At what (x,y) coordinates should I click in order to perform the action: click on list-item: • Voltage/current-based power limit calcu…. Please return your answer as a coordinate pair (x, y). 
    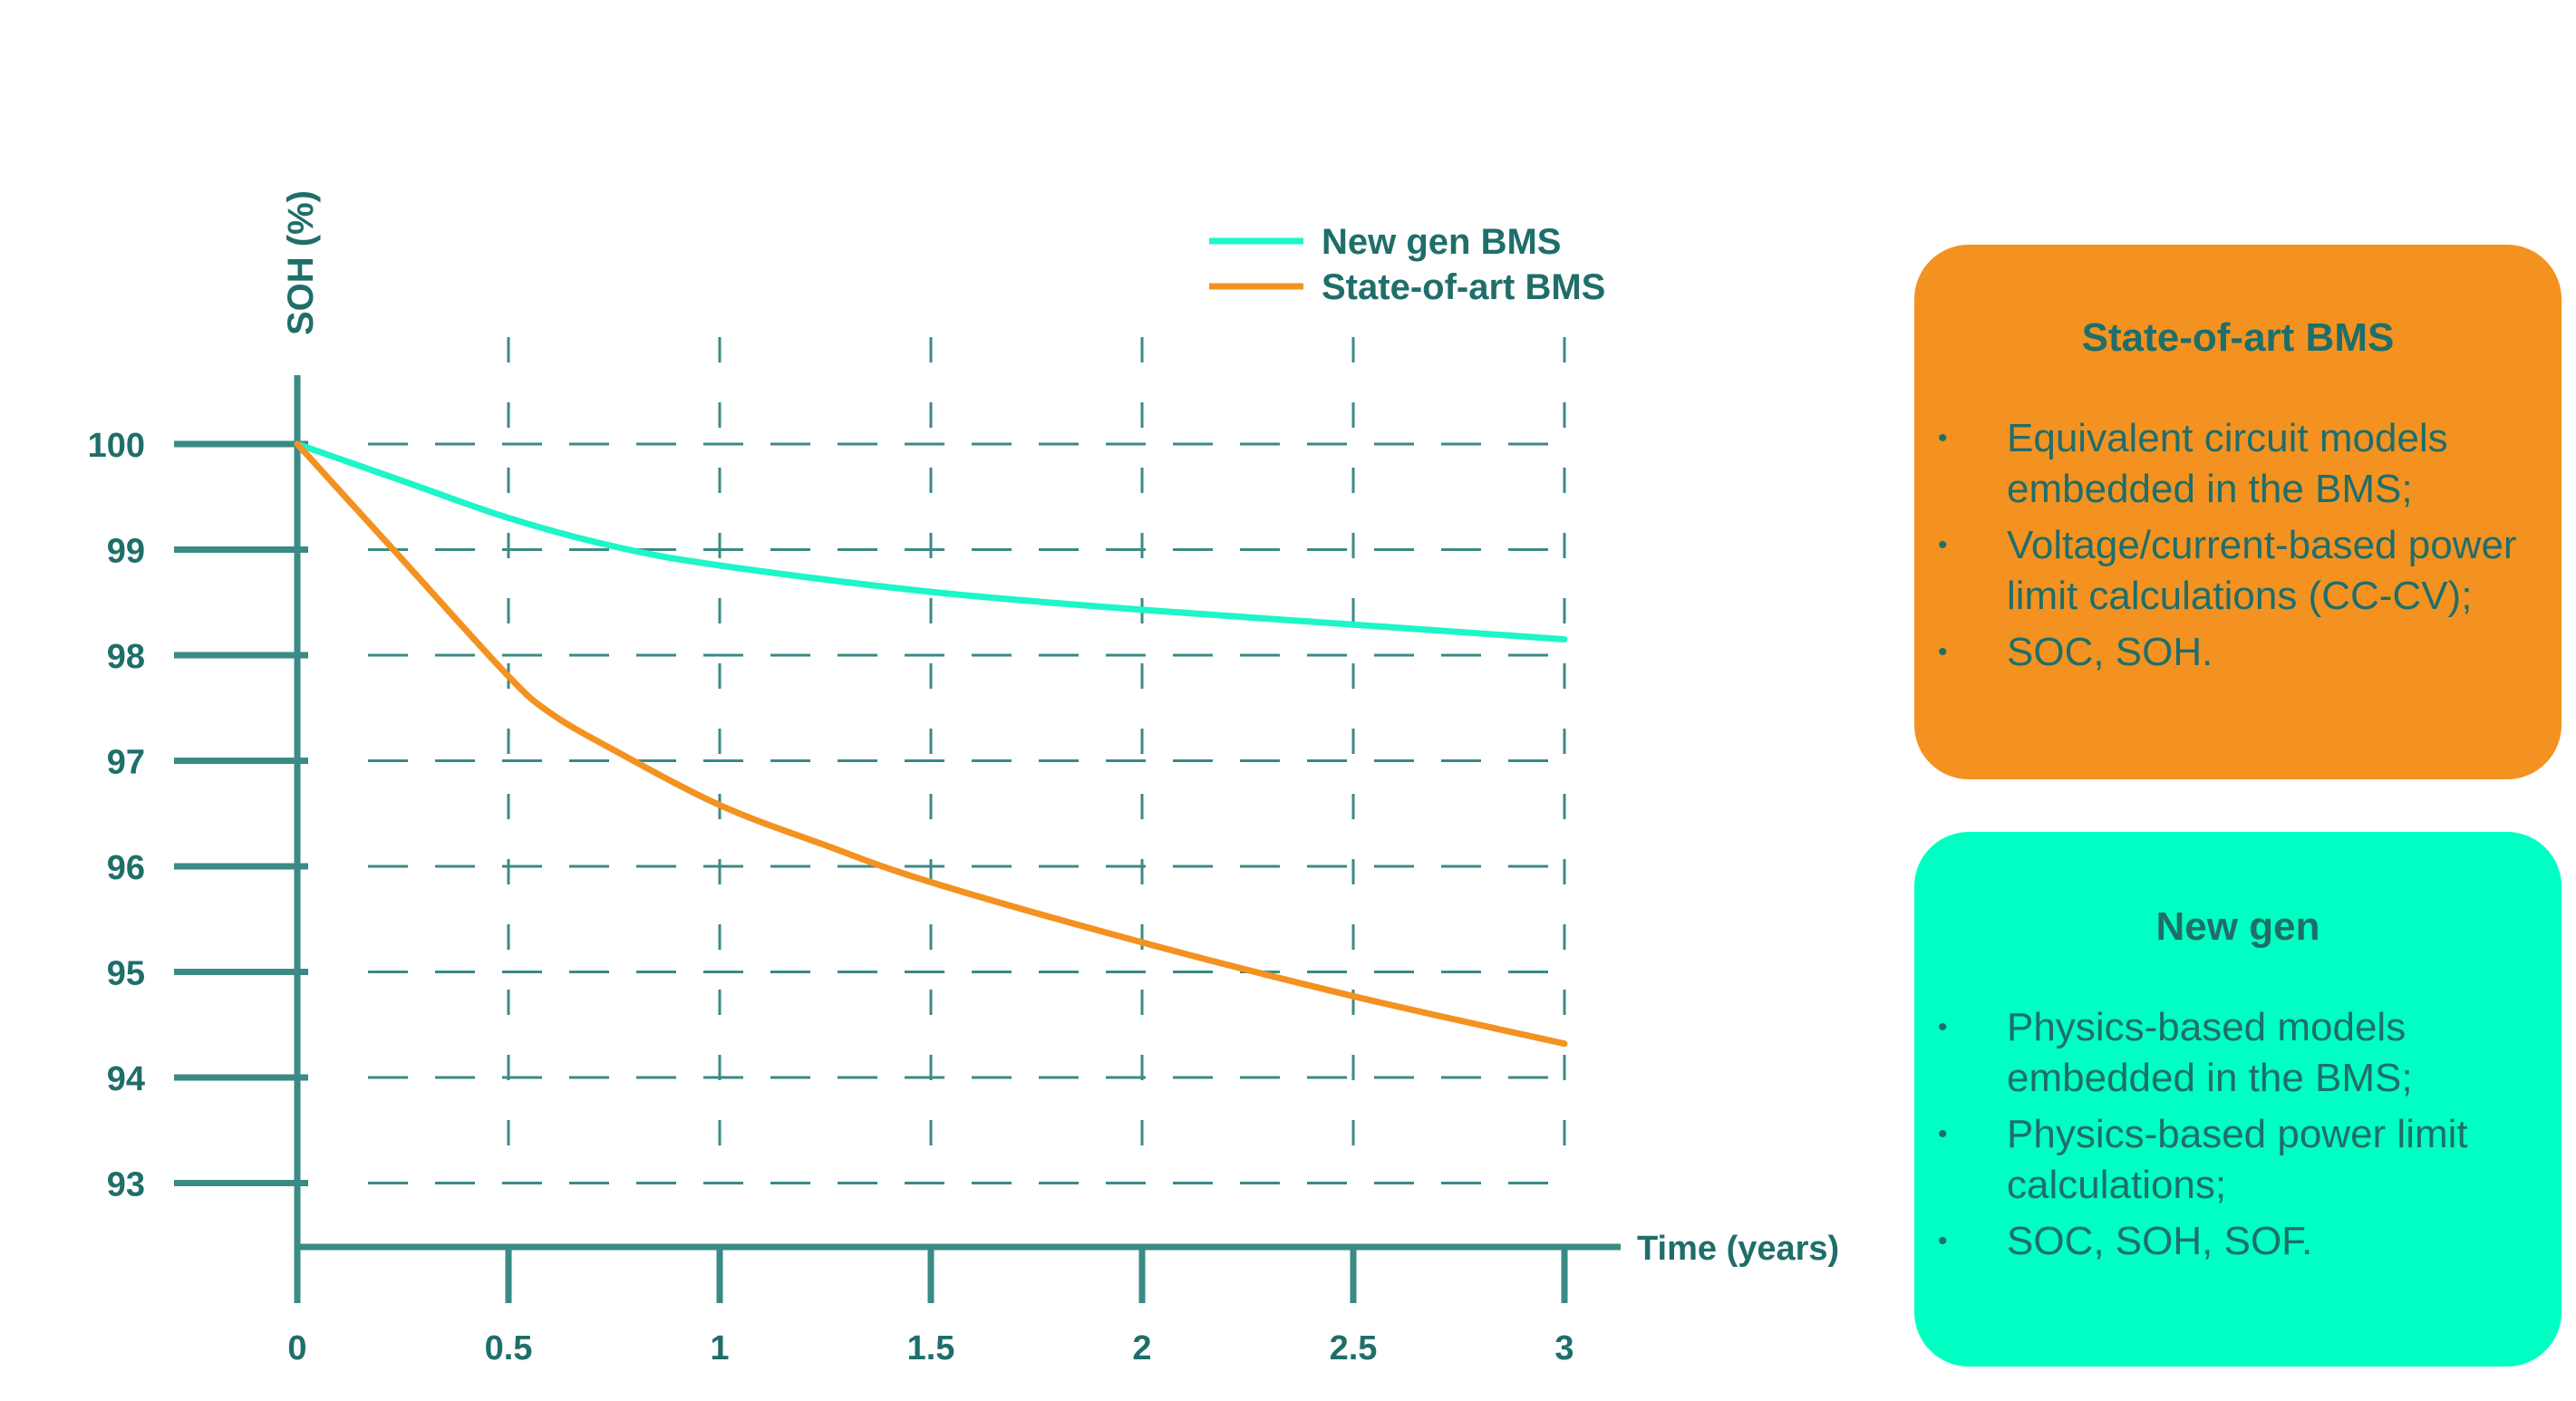
    Looking at the image, I should click on (2237, 571).